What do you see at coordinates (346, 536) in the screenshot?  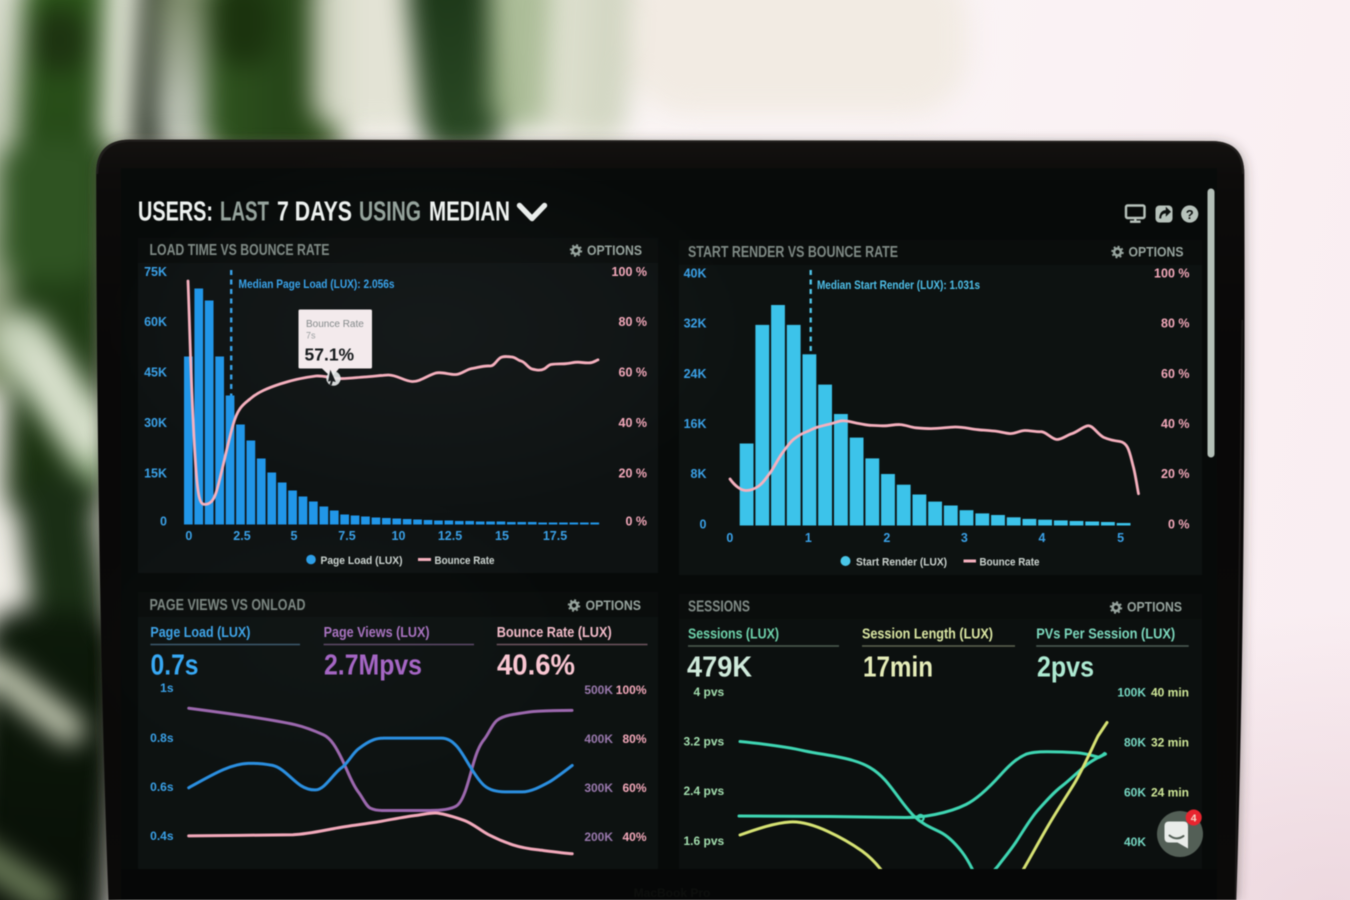 I see `svg-text: 7.5` at bounding box center [346, 536].